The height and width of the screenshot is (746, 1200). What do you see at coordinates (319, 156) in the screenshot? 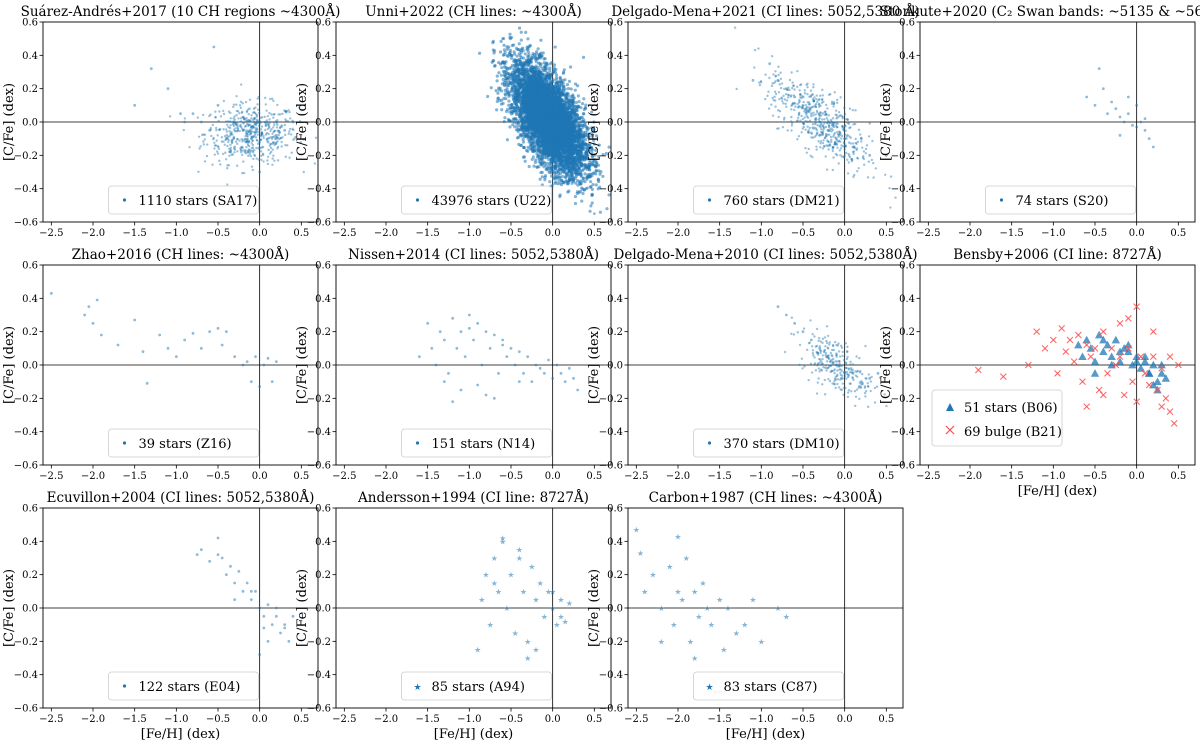
I see `y-tick-label: −0.2` at bounding box center [319, 156].